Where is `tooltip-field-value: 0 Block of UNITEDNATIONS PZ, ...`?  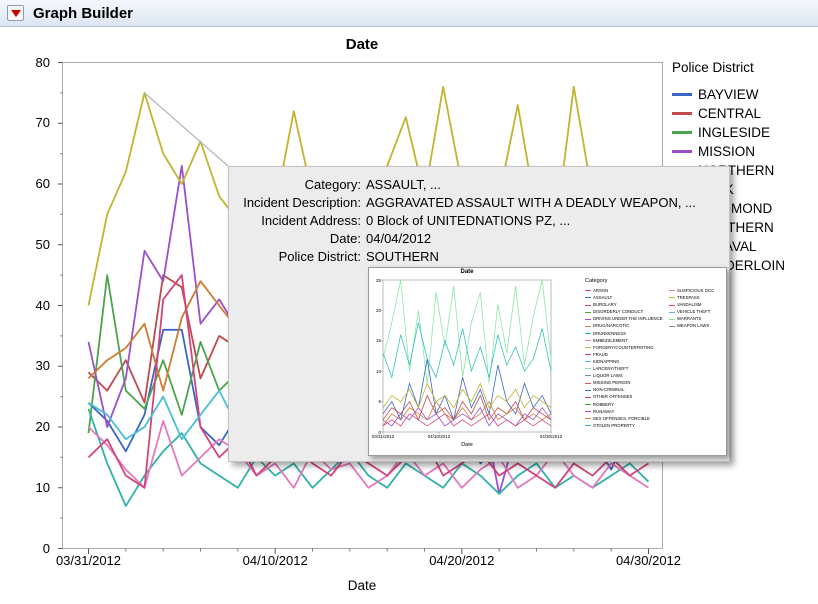 tooltip-field-value: 0 Block of UNITEDNATIONS PZ, ... is located at coordinates (468, 220).